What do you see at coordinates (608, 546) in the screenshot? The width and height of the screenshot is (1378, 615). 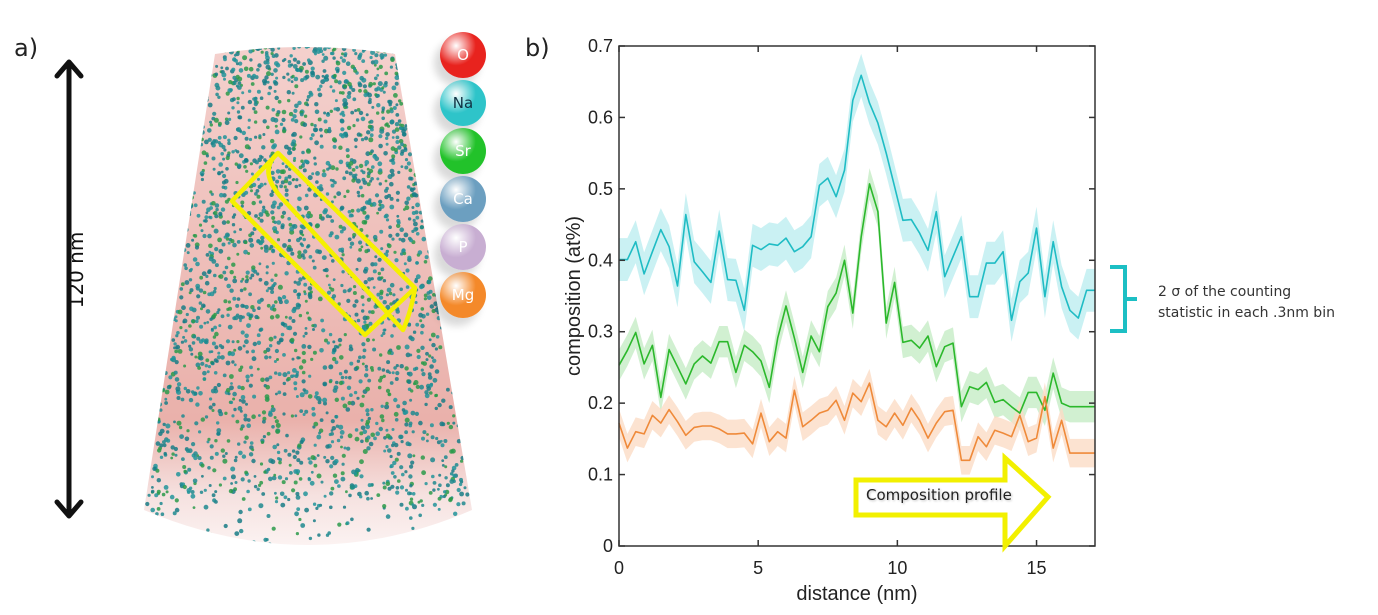 I see `y-tick-label: 0` at bounding box center [608, 546].